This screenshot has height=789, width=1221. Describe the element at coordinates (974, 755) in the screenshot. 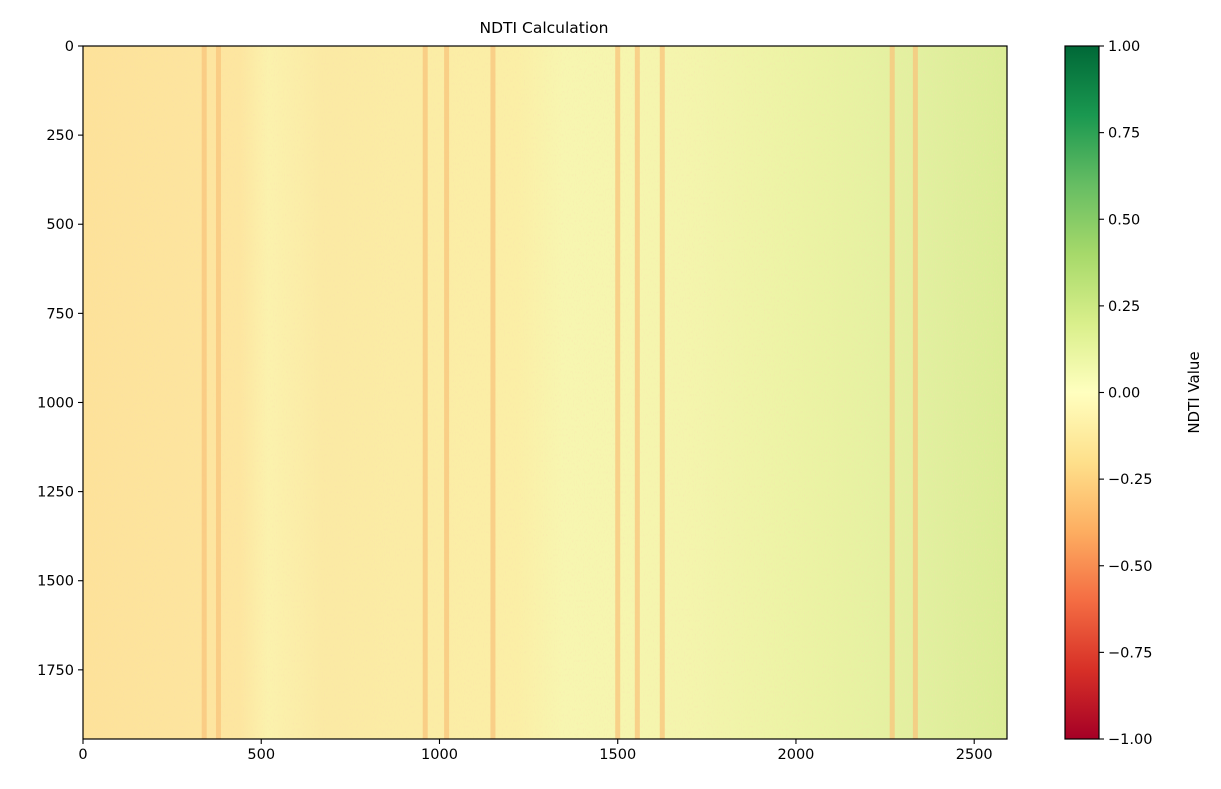

I see `x-tick-label: 2500` at that location.